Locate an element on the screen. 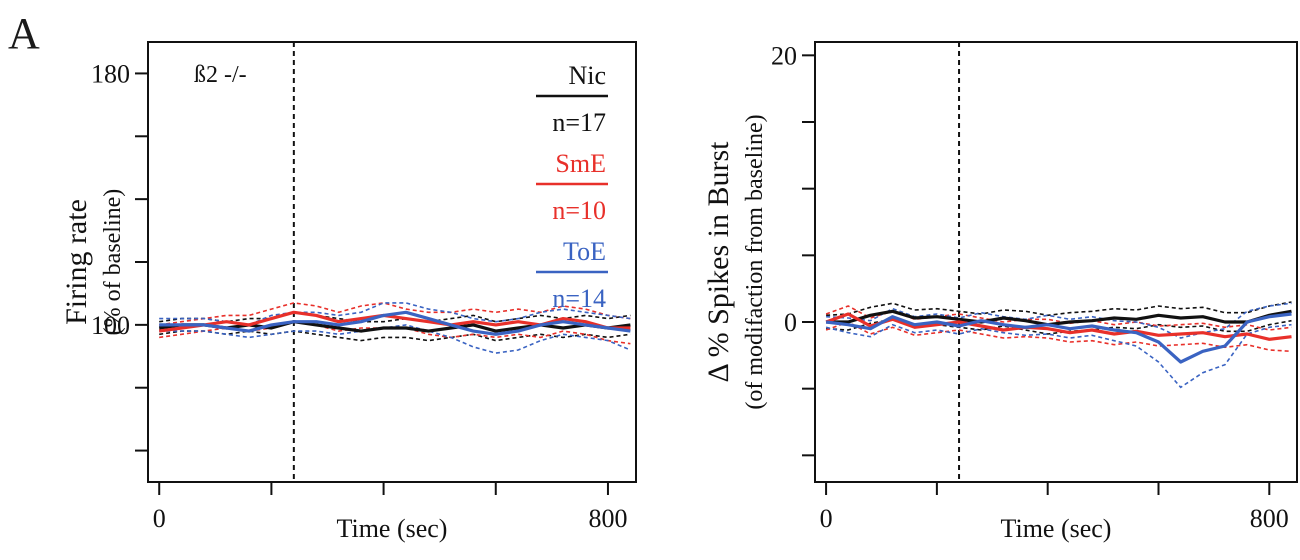 This screenshot has height=560, width=1300. y-axis-sublabel: (% of baseline) is located at coordinates (113, 262).